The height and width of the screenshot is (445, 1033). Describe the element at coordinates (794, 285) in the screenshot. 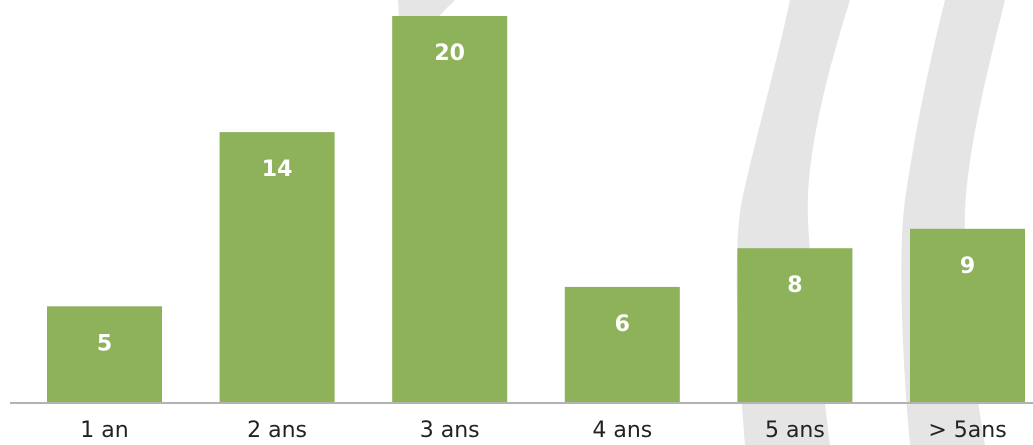

I see `data-label-4: 8` at that location.